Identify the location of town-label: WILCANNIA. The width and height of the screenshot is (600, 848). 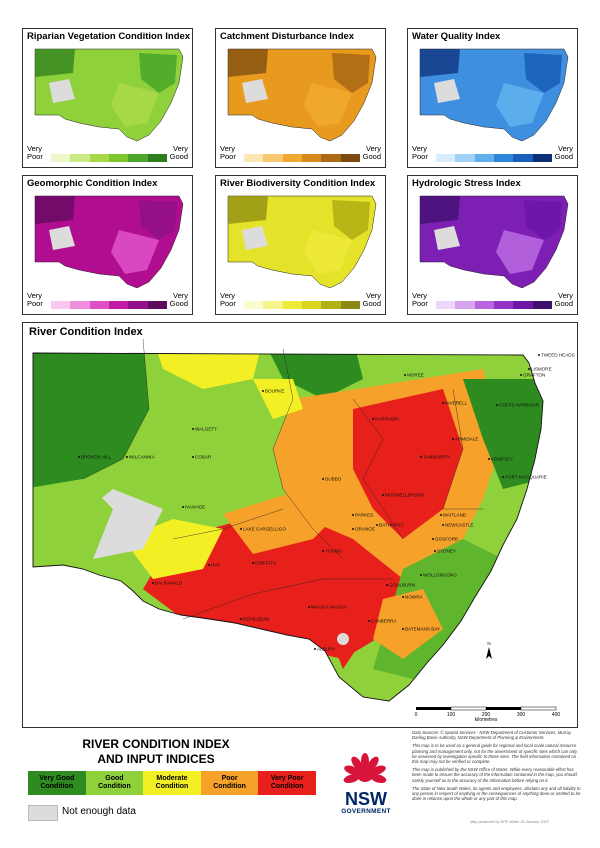
(142, 457).